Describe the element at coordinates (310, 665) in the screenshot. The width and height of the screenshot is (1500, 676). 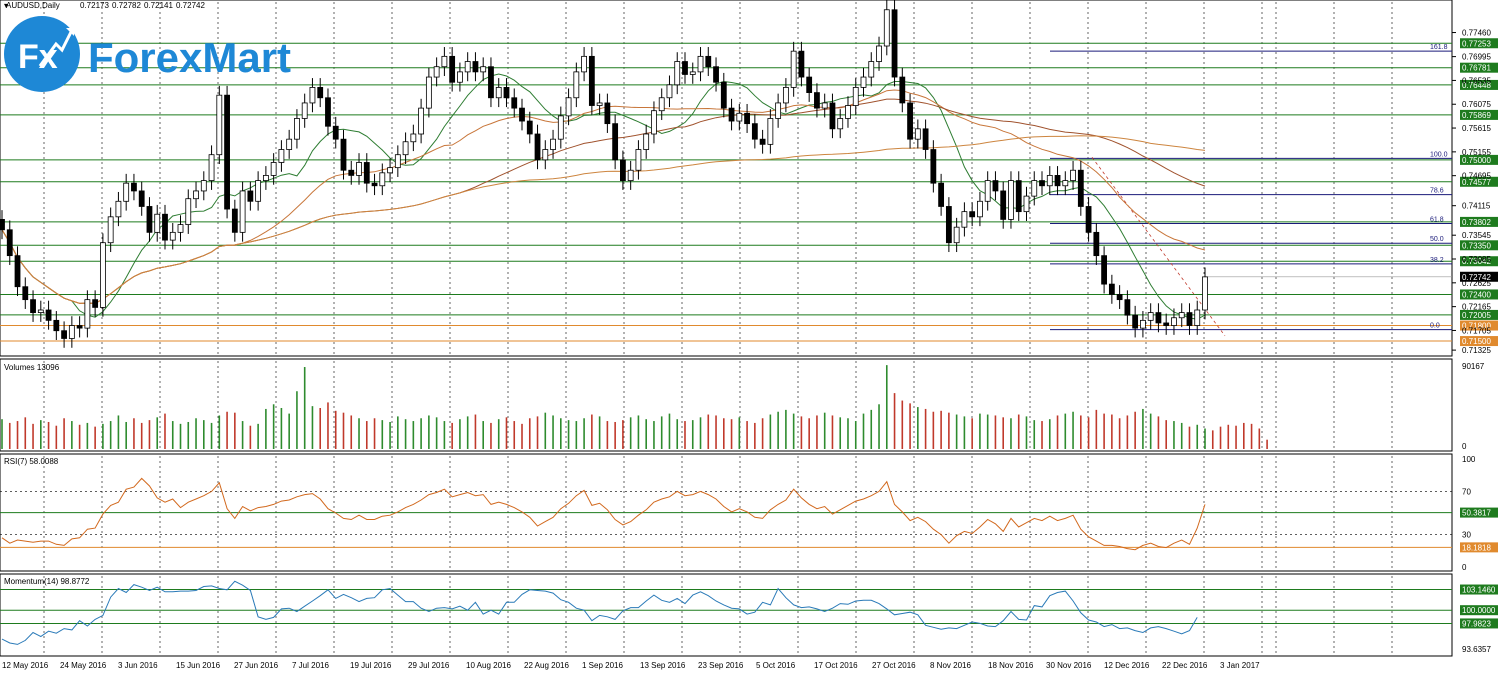
I see `x-tick-label: 7 Jul 2016` at that location.